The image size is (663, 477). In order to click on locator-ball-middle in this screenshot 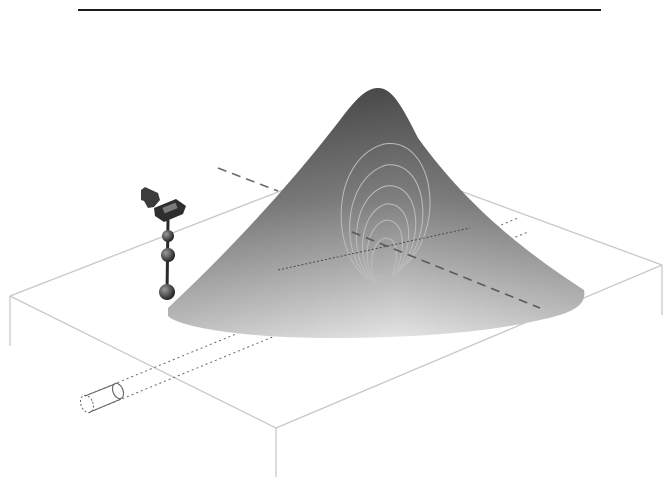, I will do `click(168, 255)`.